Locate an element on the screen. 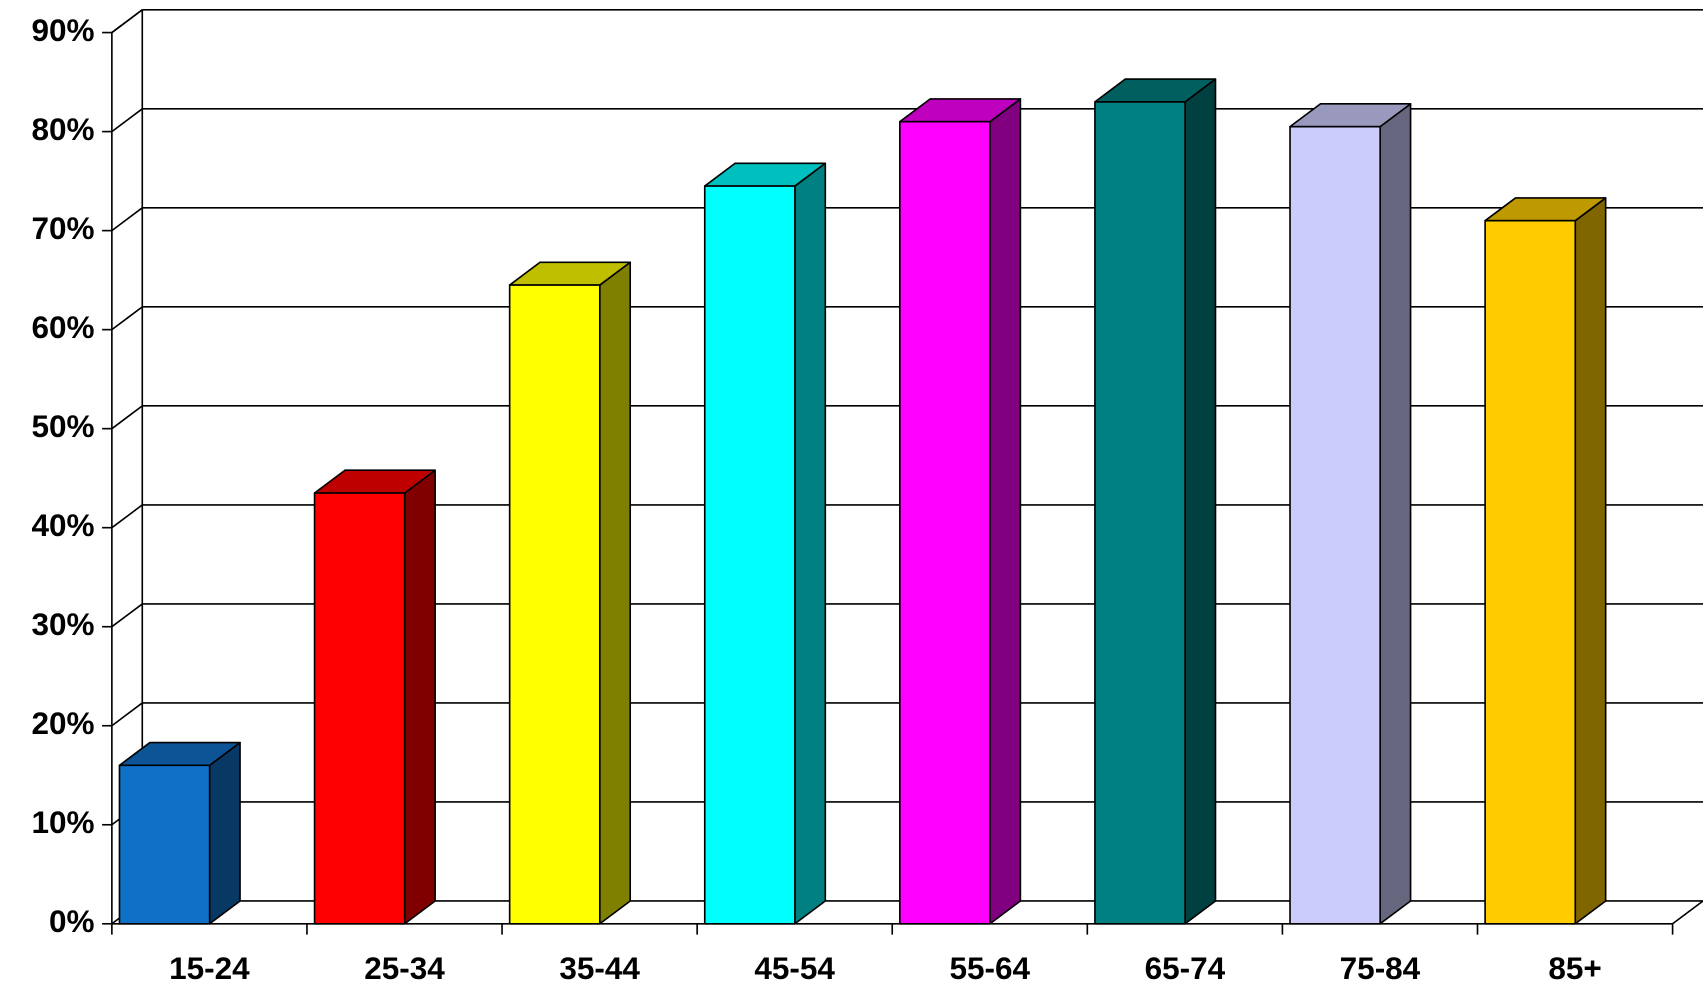 Image resolution: width=1703 pixels, height=990 pixels. x-tick-label: 55-64 is located at coordinates (990, 968).